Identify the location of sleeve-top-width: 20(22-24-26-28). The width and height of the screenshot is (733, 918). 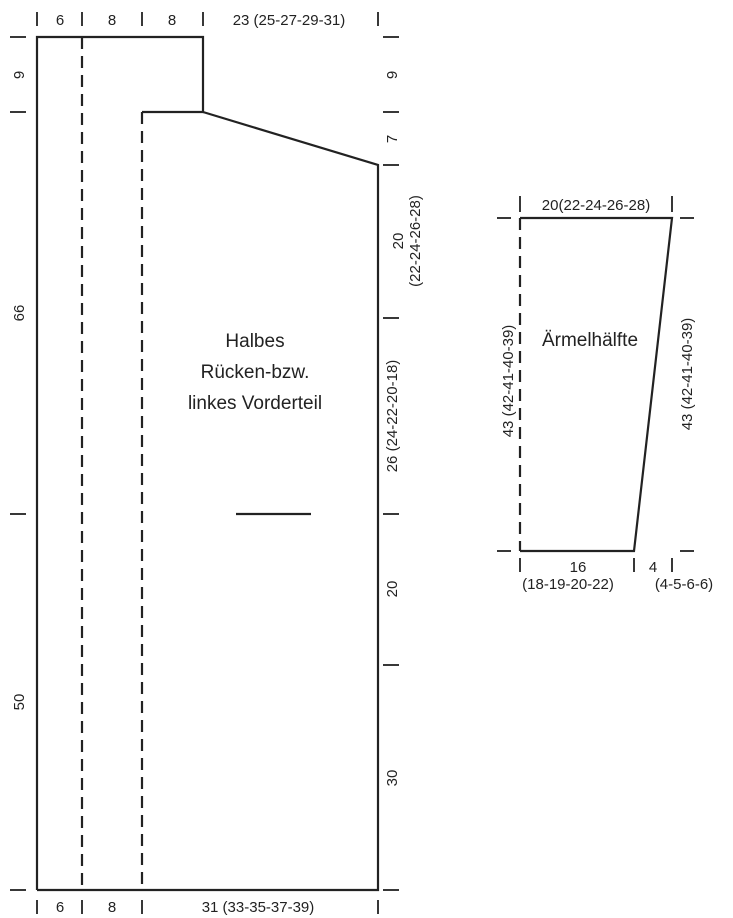
(596, 205).